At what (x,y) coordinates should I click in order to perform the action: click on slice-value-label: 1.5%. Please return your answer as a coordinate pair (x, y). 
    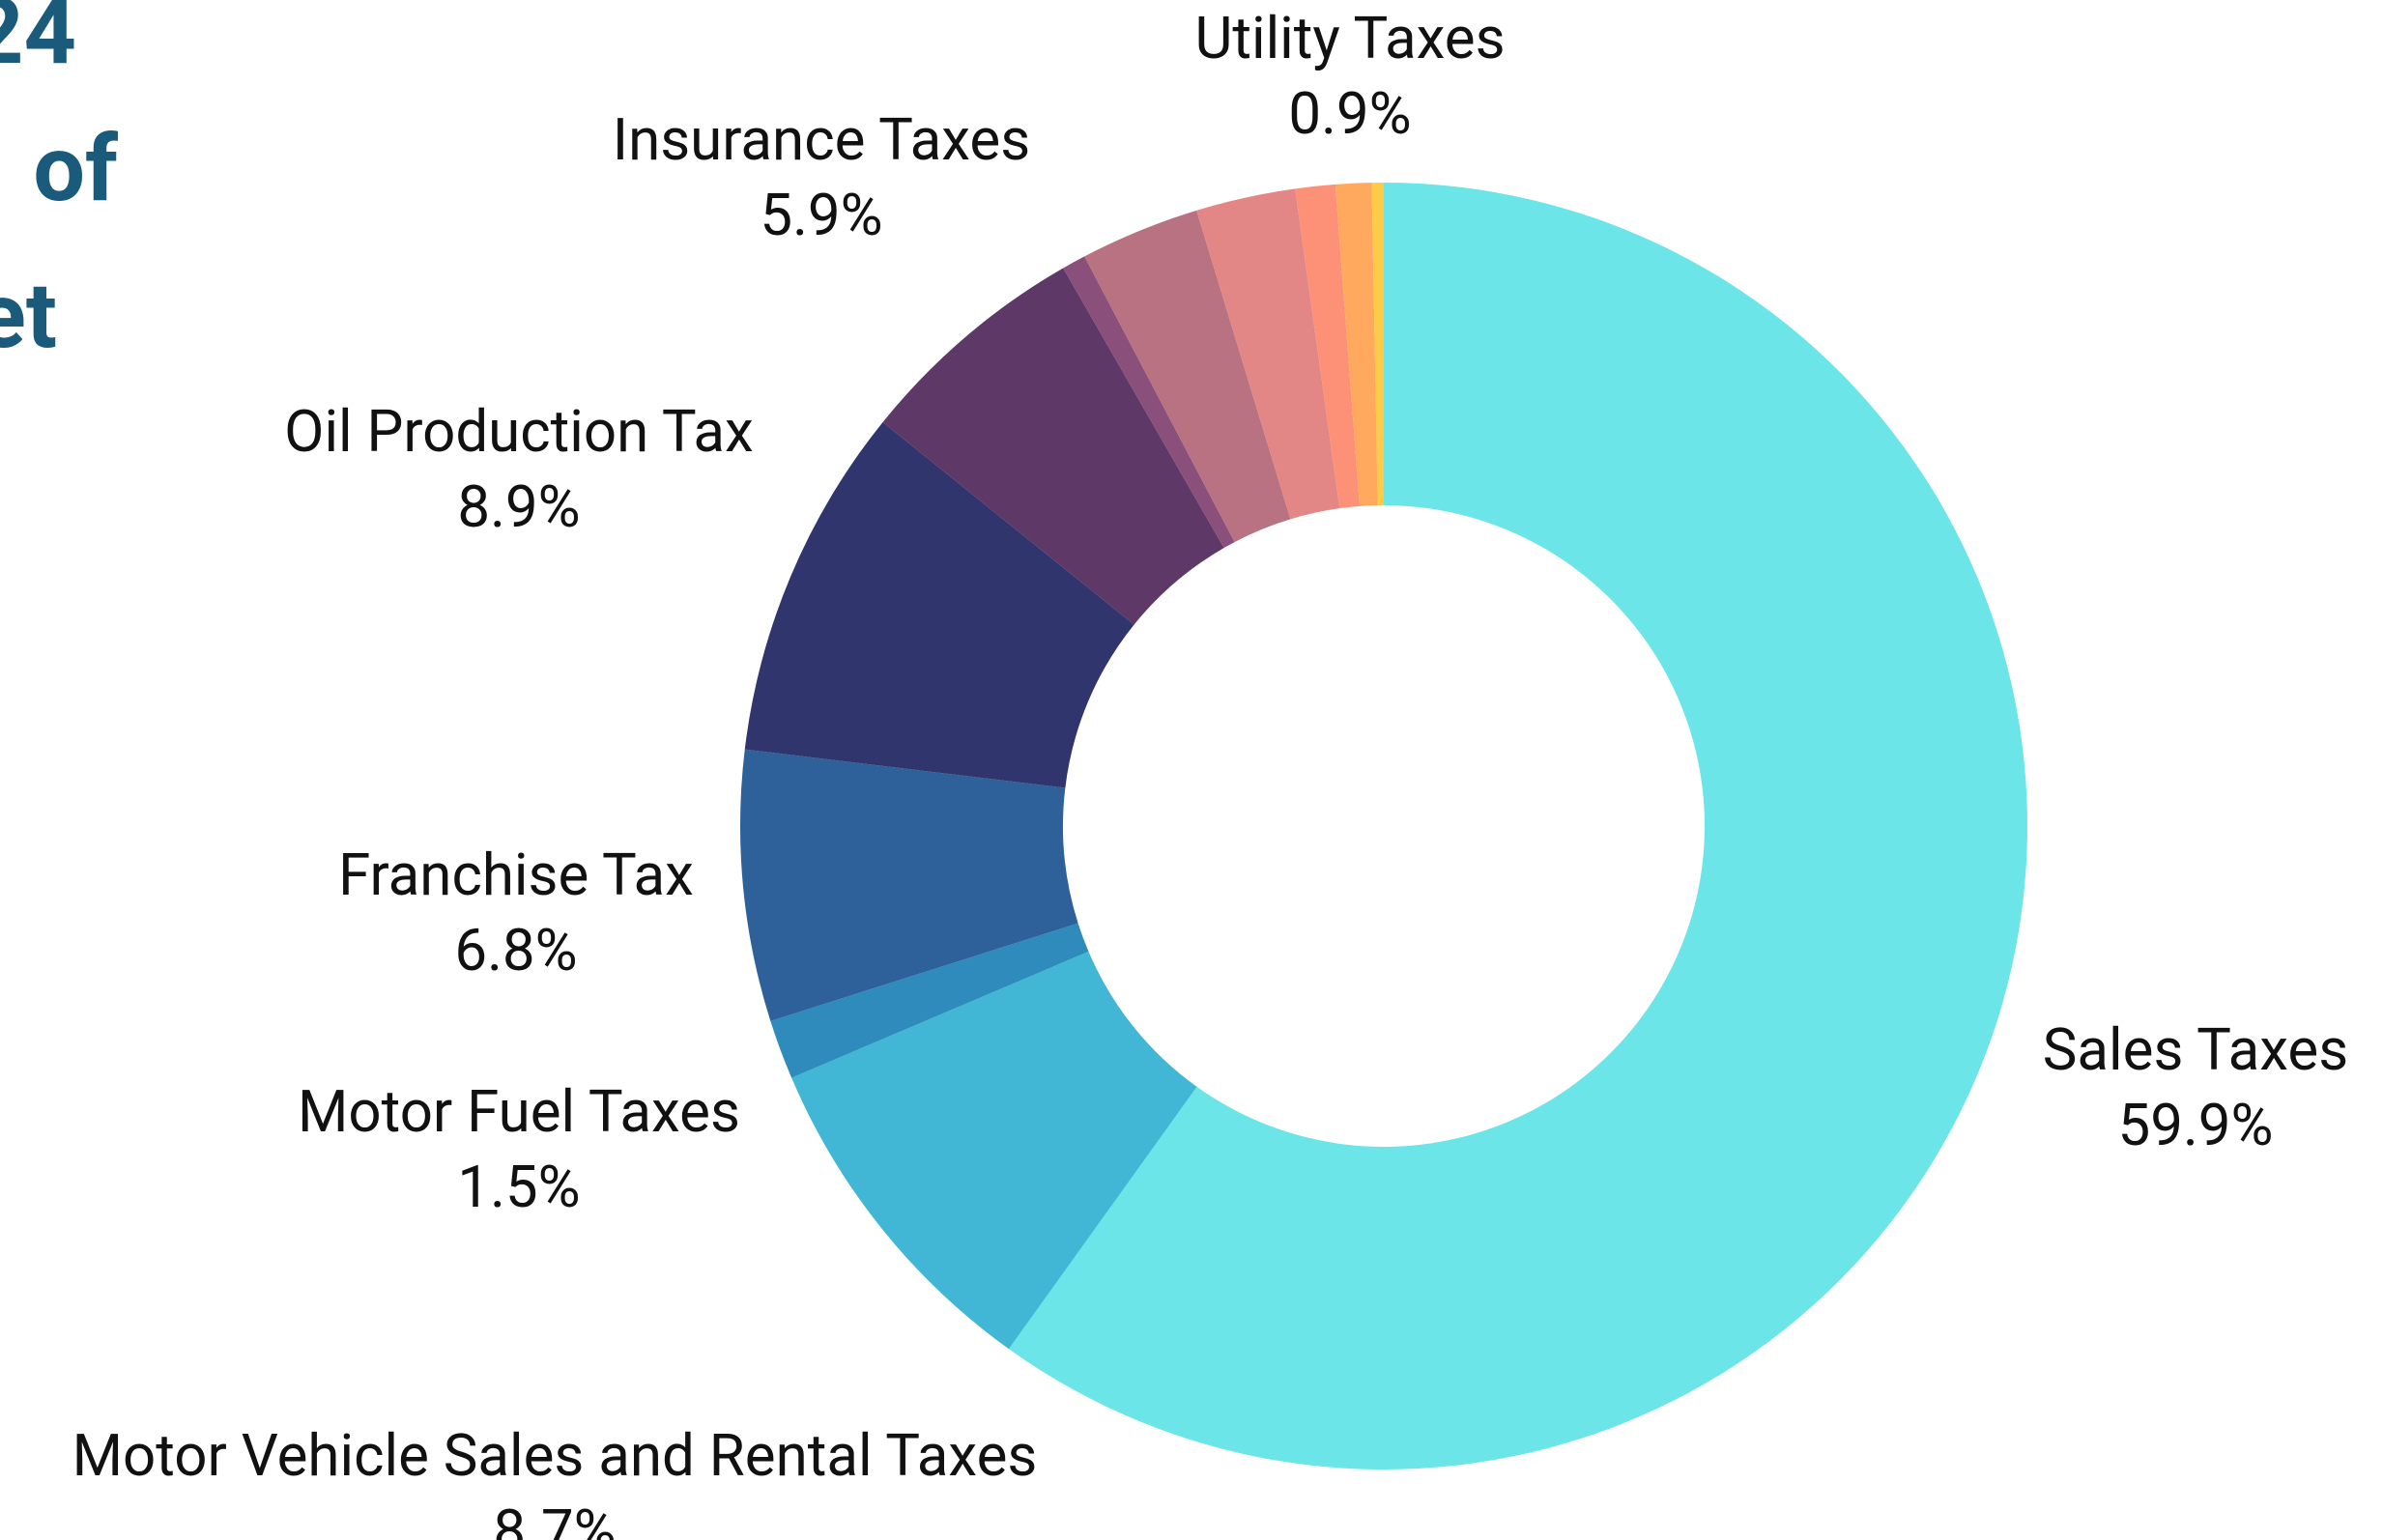
    Looking at the image, I should click on (518, 1187).